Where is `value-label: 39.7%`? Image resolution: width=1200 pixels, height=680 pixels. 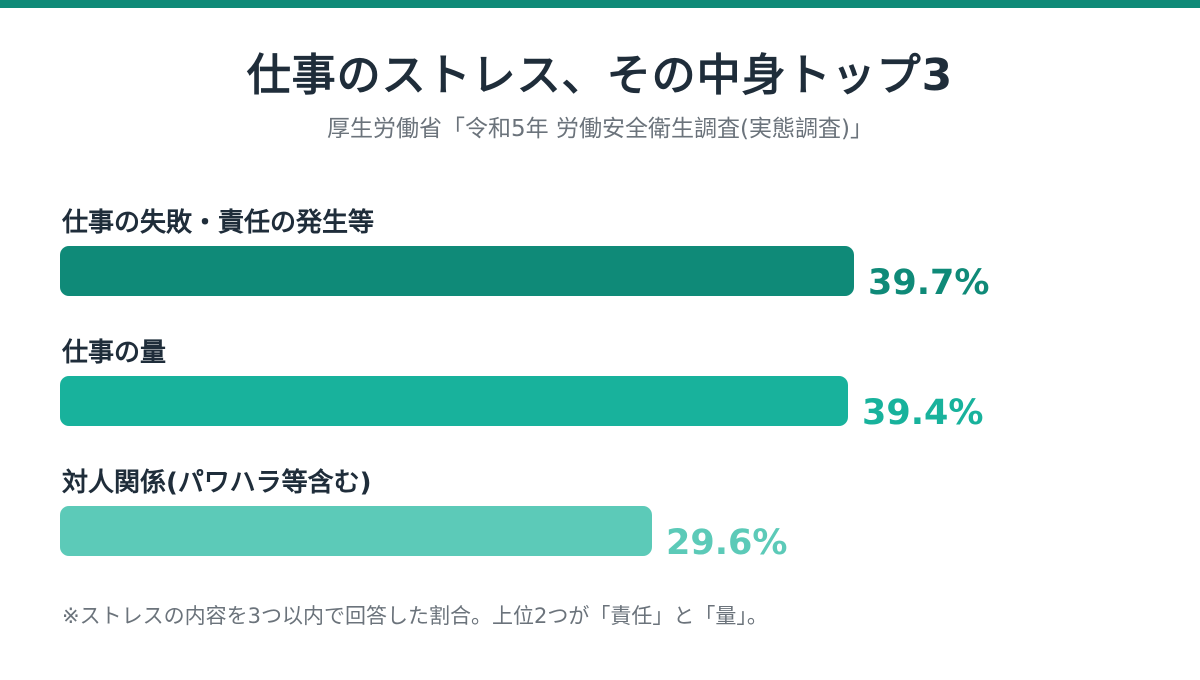 value-label: 39.7% is located at coordinates (929, 283).